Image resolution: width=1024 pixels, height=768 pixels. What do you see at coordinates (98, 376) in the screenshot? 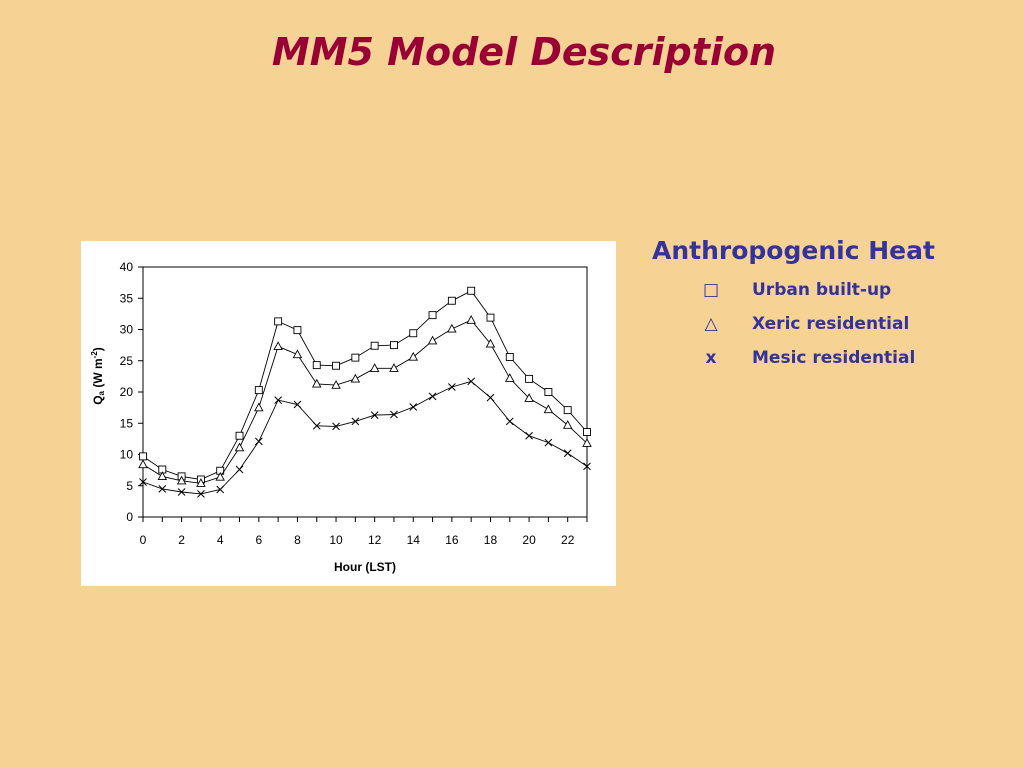
I see `y-axis-title: Qa (W m-2)` at bounding box center [98, 376].